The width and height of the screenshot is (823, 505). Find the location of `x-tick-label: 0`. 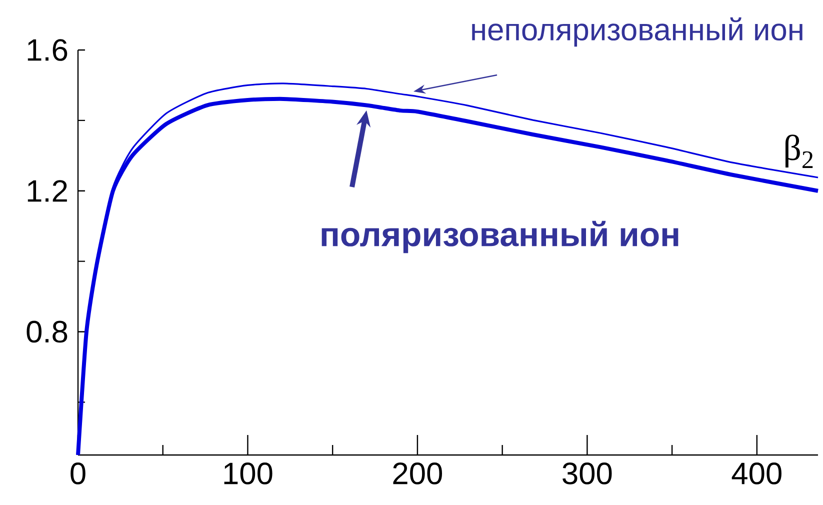

x-tick-label: 0 is located at coordinates (78, 473).